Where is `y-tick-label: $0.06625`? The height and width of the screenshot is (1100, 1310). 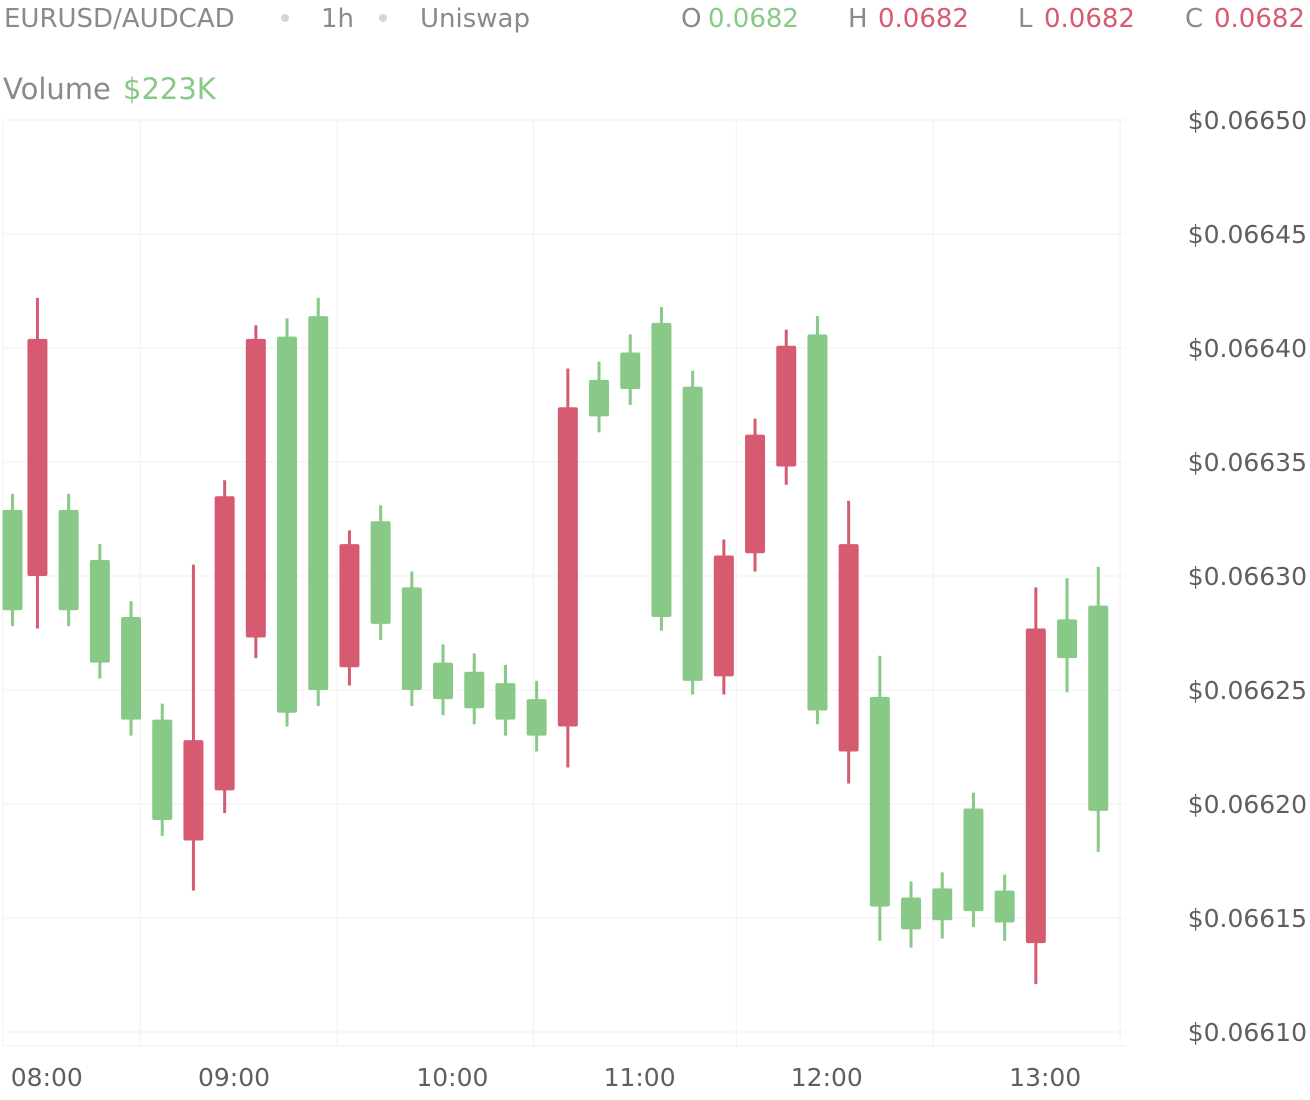
y-tick-label: $0.06625 is located at coordinates (1247, 690).